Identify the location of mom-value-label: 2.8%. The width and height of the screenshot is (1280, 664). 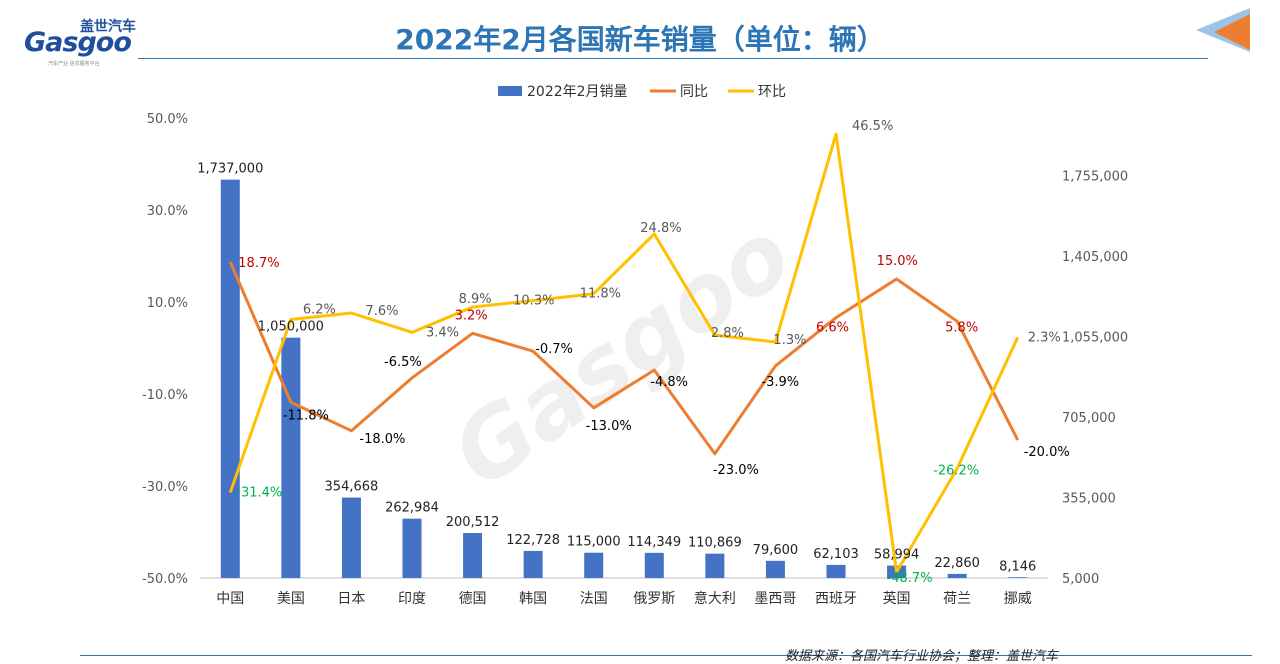
(727, 333).